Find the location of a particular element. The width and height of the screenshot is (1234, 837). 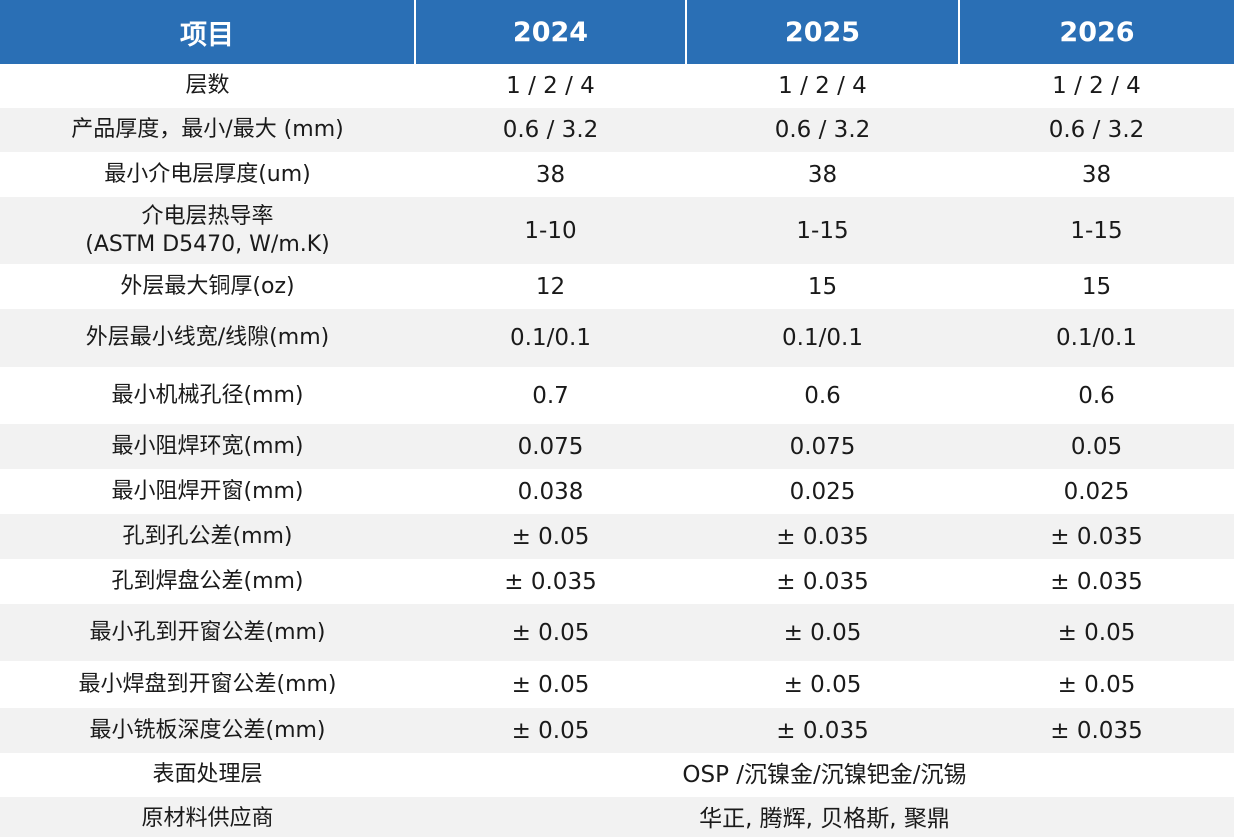

table-row: 层数 1 / 2 / 4 1 / 2 / 4 1 / 2 / 4 is located at coordinates (617, 86).